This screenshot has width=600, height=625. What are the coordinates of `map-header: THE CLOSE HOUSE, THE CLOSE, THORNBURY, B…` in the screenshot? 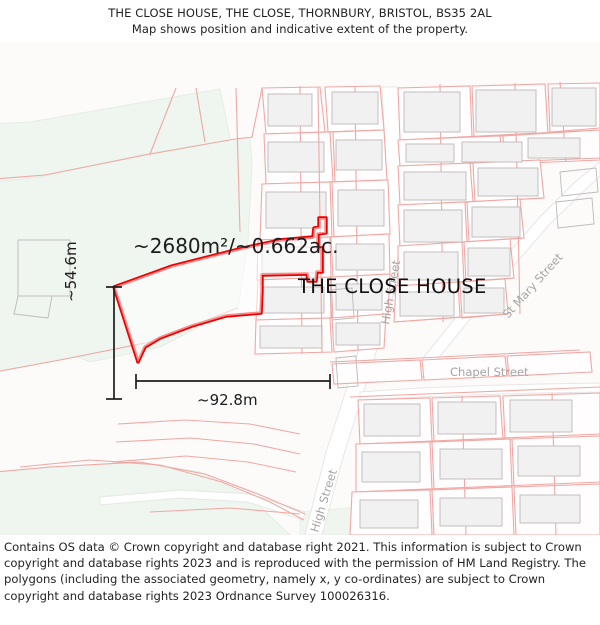 It's located at (300, 21).